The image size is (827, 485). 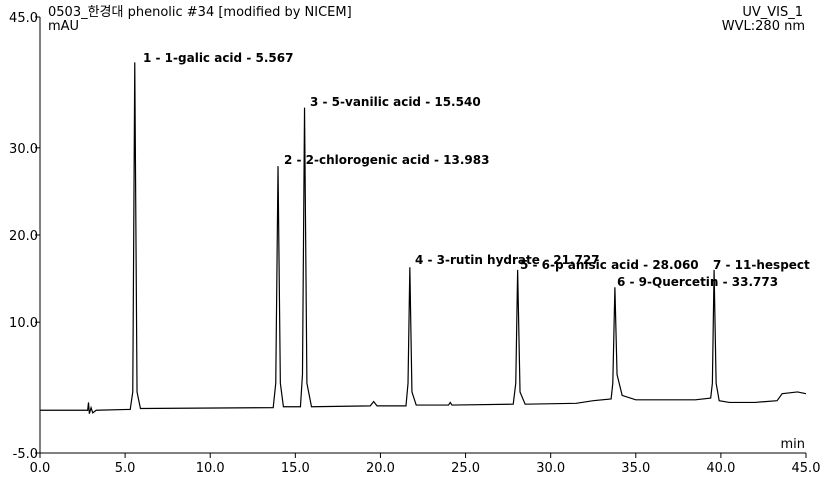 I want to click on y-axis-label: mAU, so click(x=63, y=26).